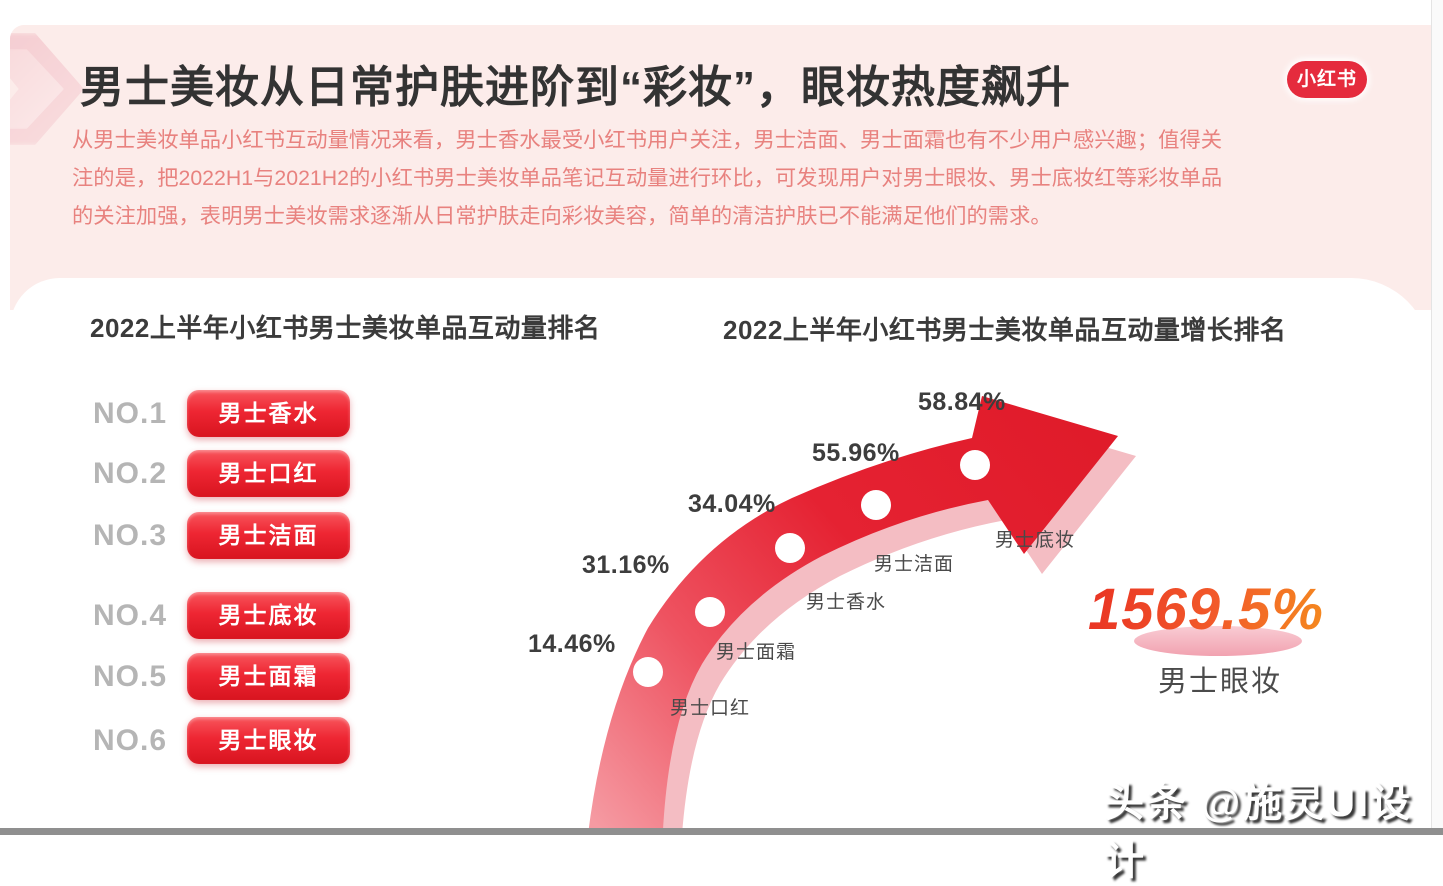 This screenshot has height=886, width=1443. I want to click on rank-item-pill: 男士口红, so click(268, 473).